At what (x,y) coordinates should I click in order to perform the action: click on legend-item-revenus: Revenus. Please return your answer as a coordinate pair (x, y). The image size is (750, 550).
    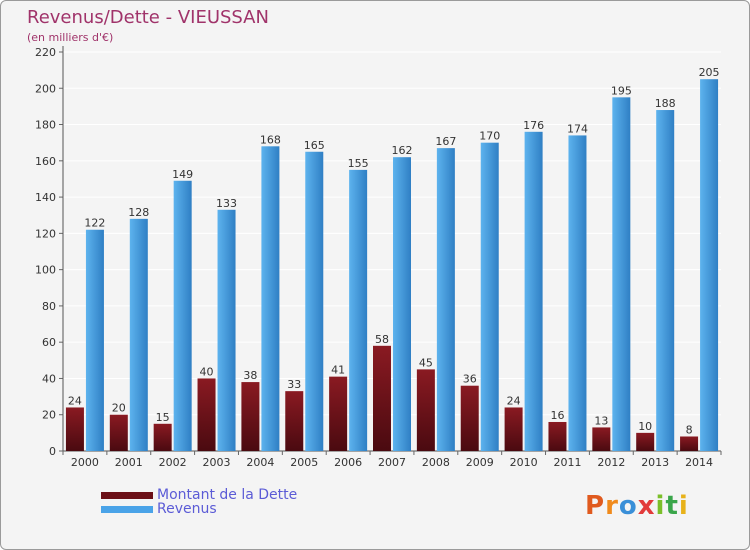
    Looking at the image, I should click on (159, 509).